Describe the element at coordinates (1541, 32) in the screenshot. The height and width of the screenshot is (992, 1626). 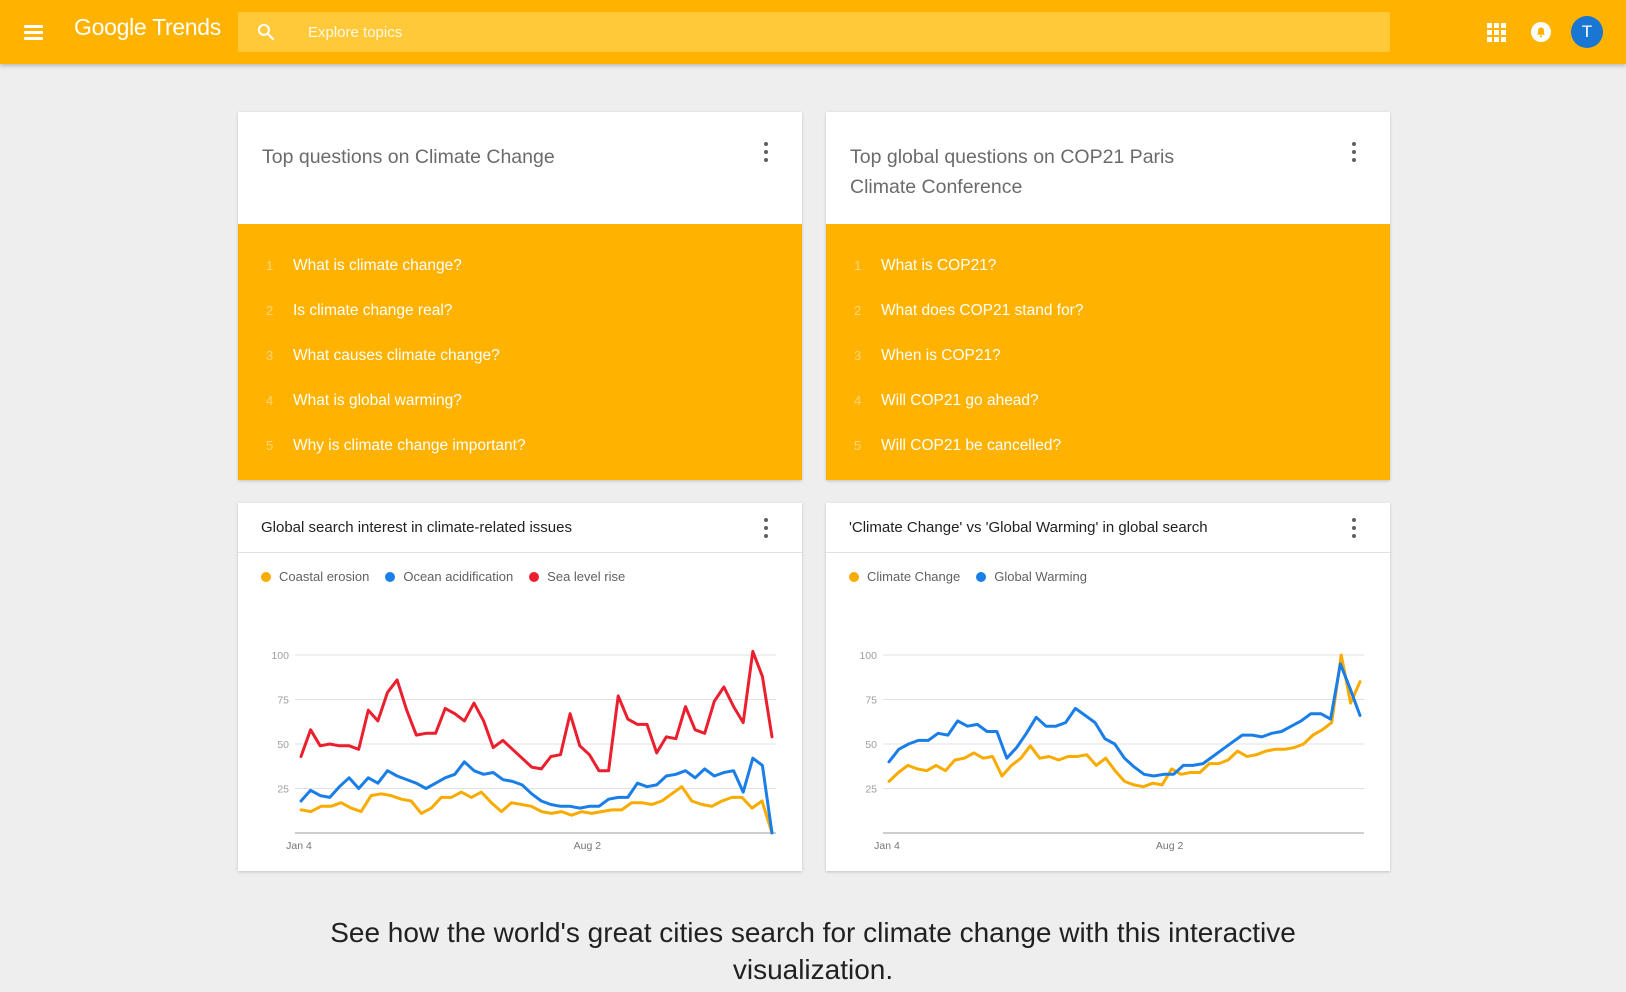
I see `notifications-icon` at that location.